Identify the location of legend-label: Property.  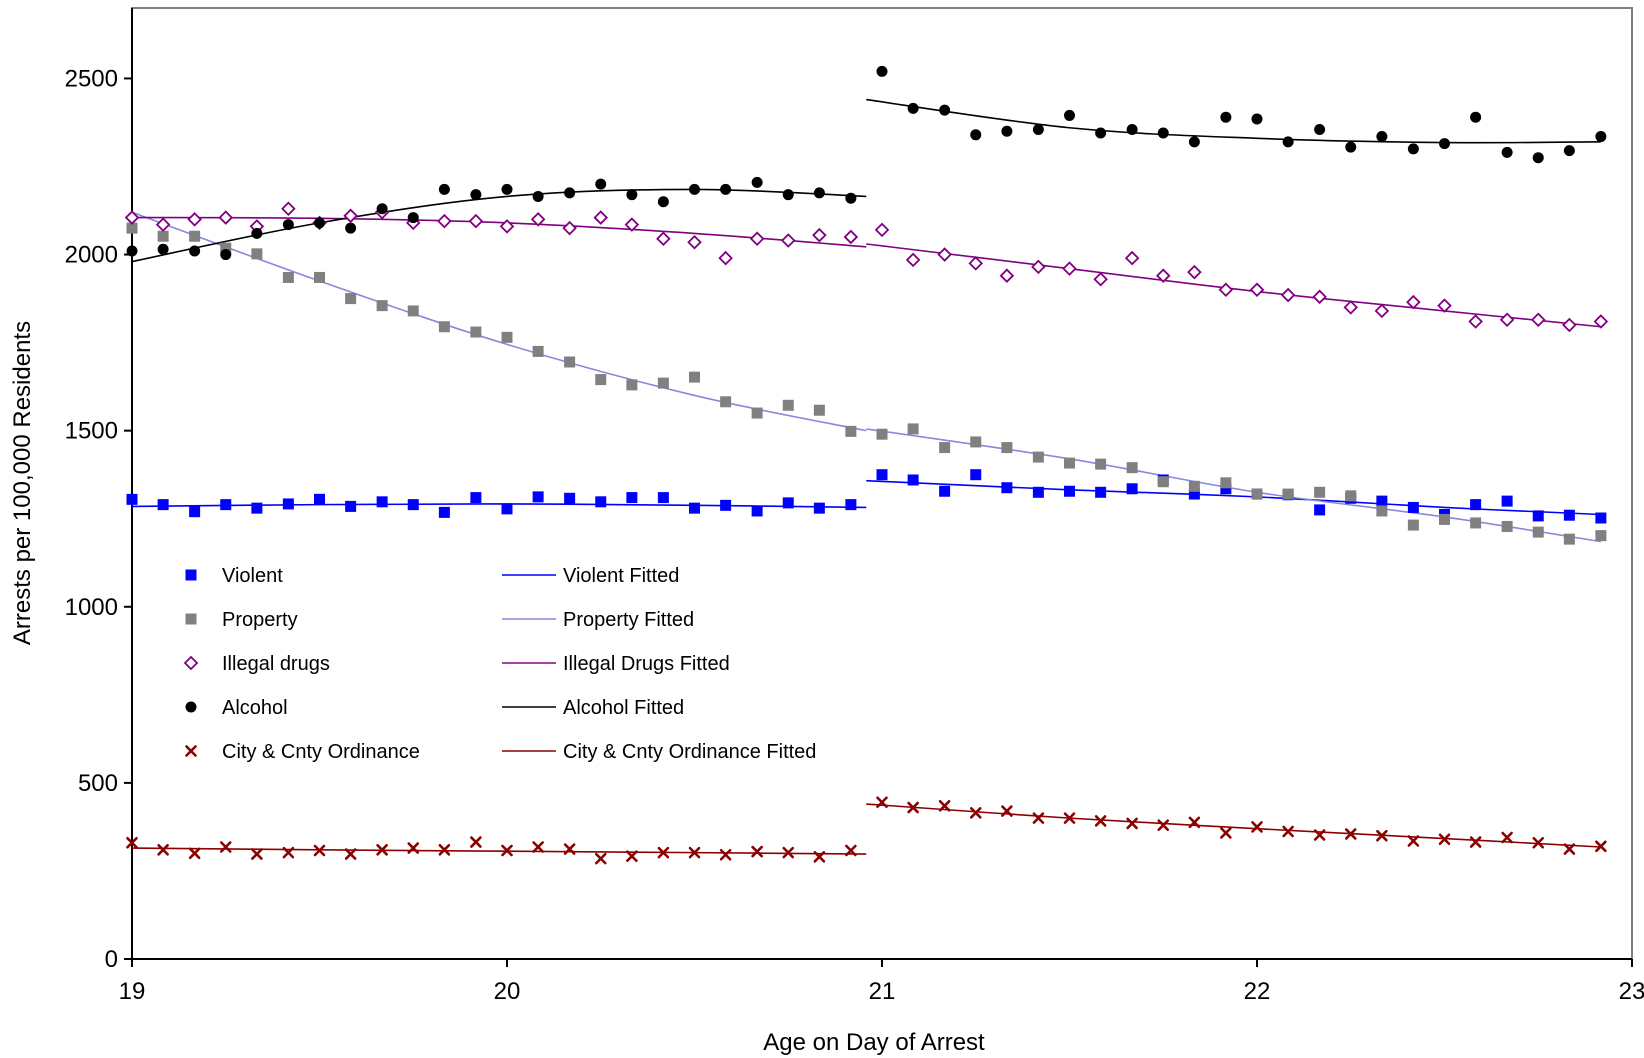
(260, 620).